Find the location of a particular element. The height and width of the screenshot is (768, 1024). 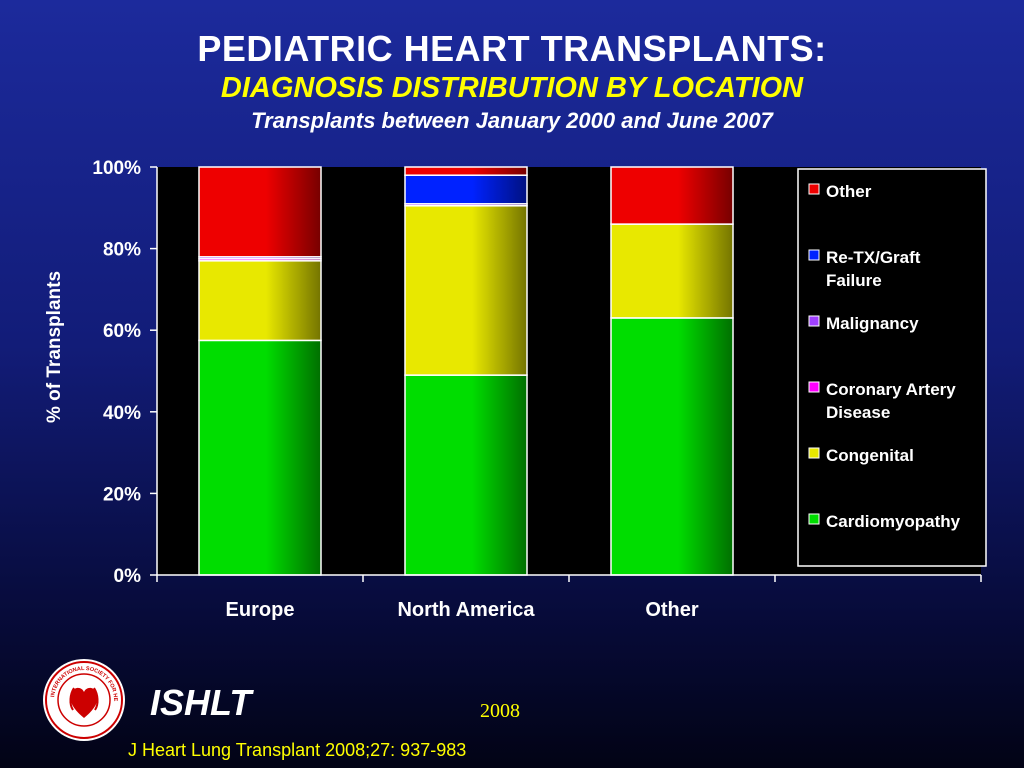

legend-swatch-cardiomyopathy is located at coordinates (814, 519).